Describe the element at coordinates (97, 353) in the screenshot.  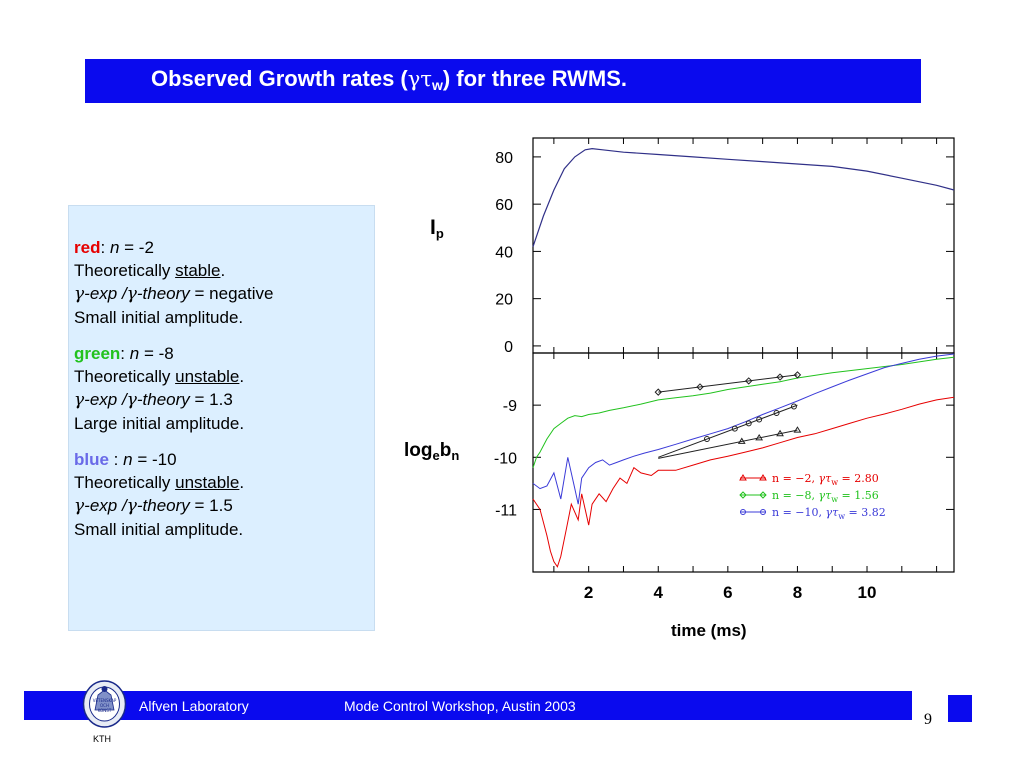
I see `mode-color-name: green` at that location.